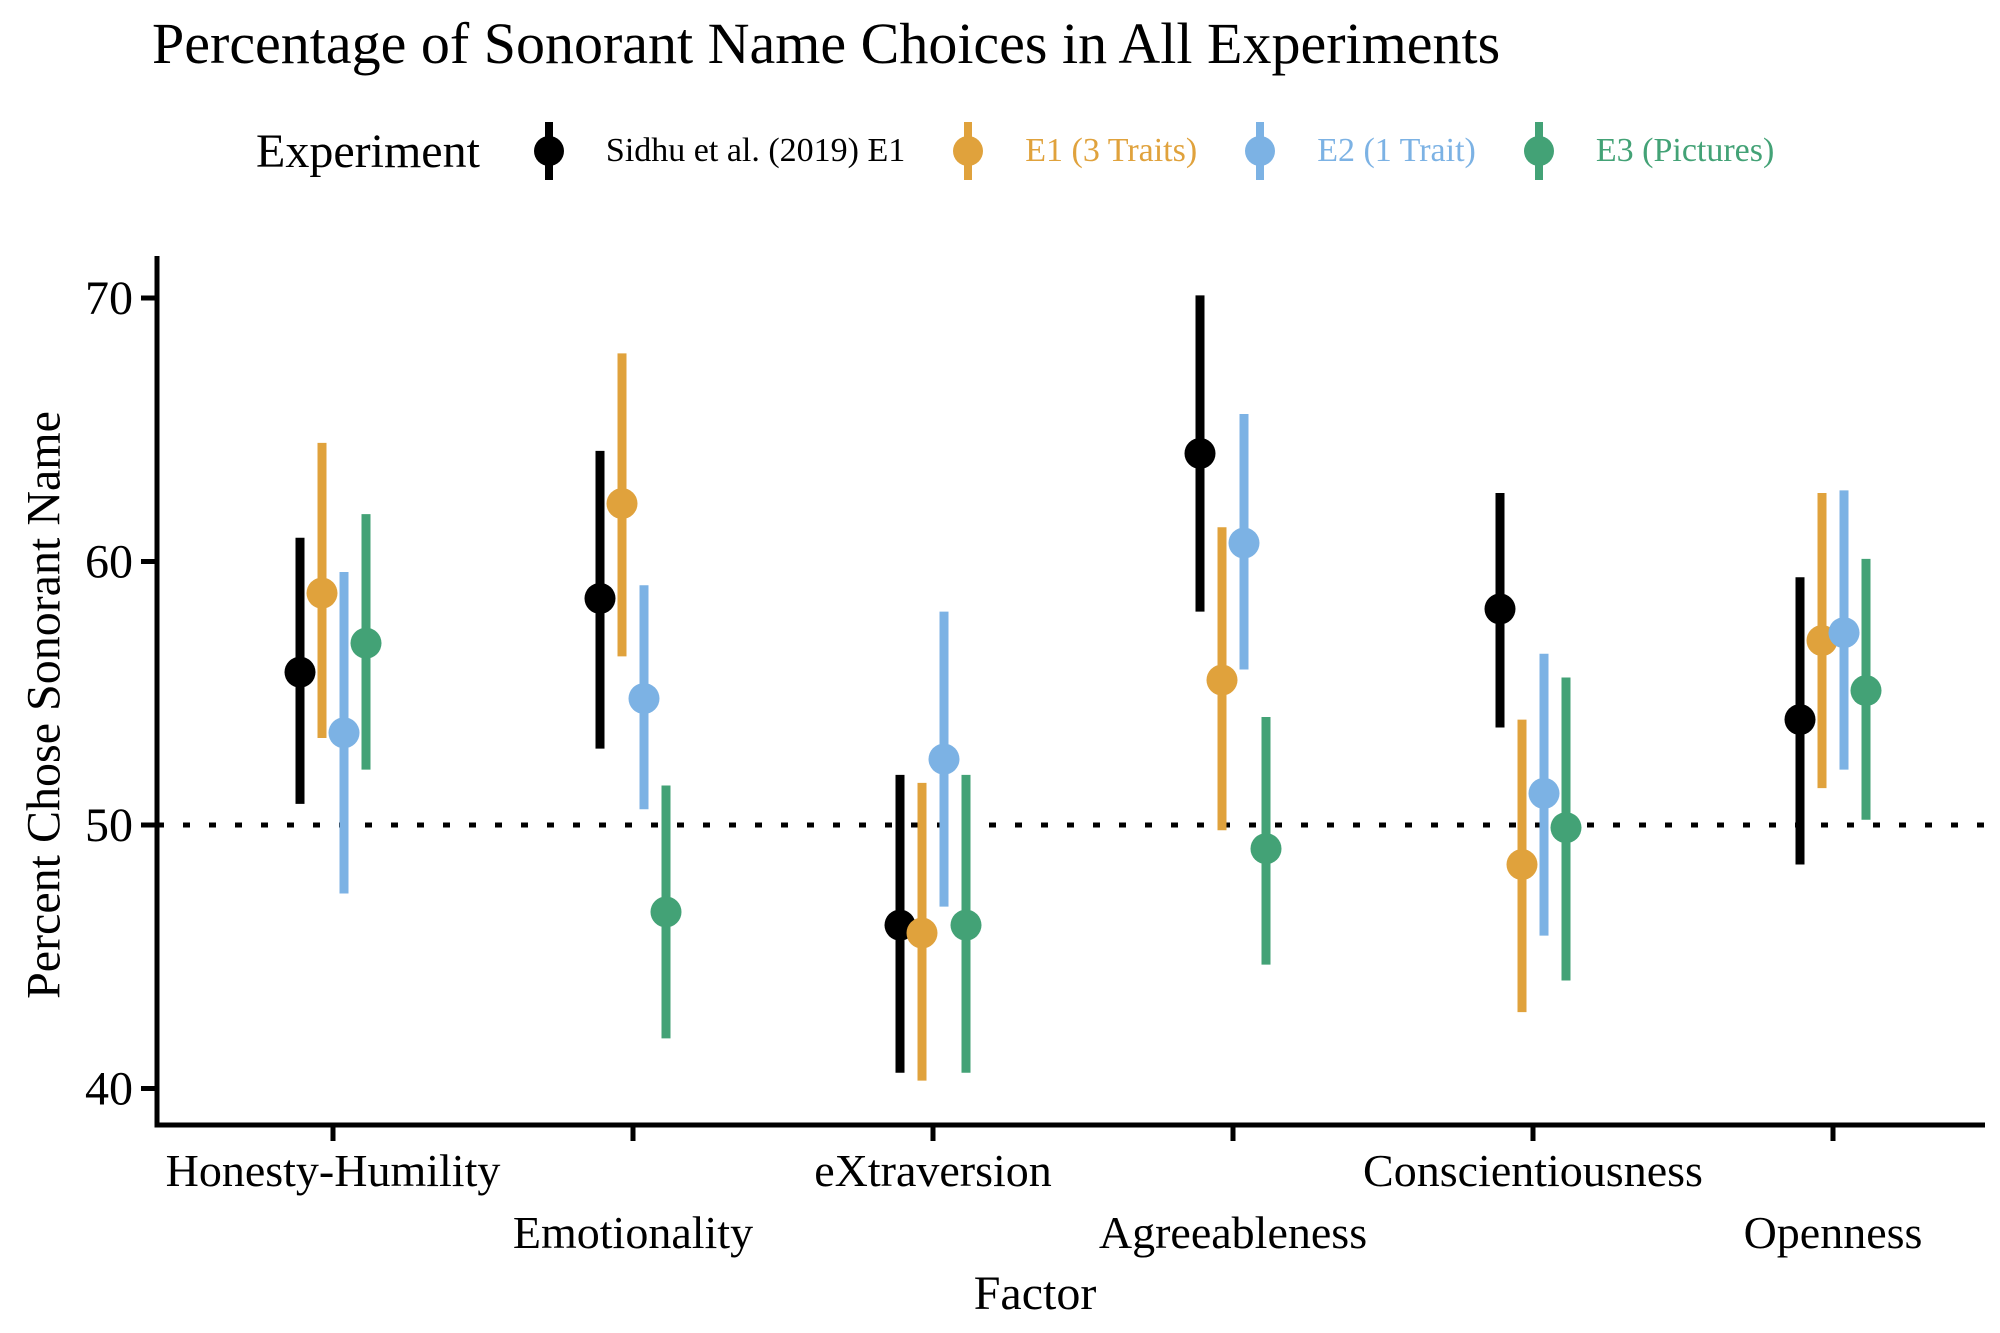 The image size is (2000, 1333). I want to click on x-category-label: Emotionality, so click(633, 1232).